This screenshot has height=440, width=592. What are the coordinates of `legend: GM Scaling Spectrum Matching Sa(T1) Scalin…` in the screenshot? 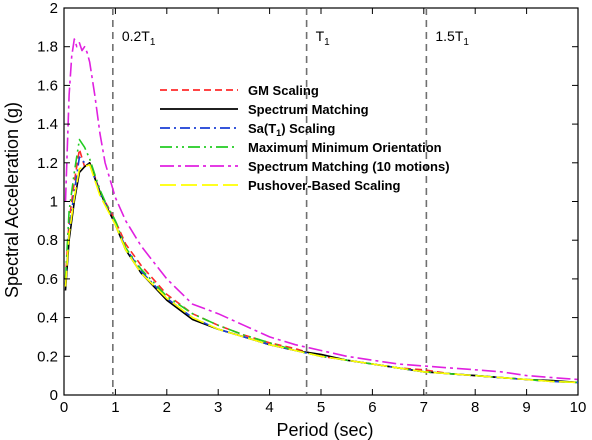 It's located at (305, 138).